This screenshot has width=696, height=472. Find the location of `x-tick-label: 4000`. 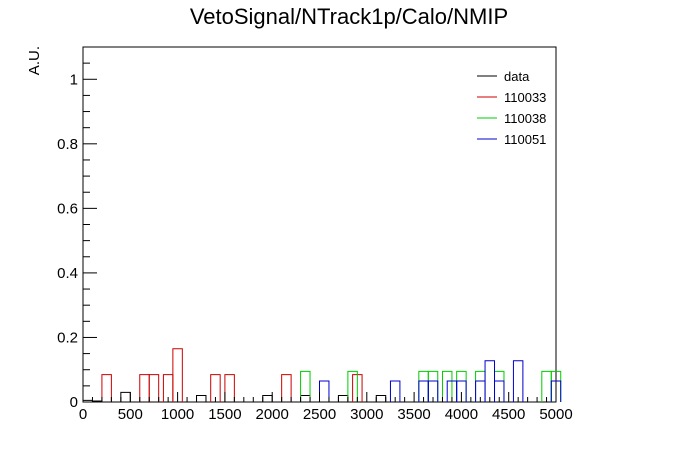

x-tick-label: 4000 is located at coordinates (461, 414).